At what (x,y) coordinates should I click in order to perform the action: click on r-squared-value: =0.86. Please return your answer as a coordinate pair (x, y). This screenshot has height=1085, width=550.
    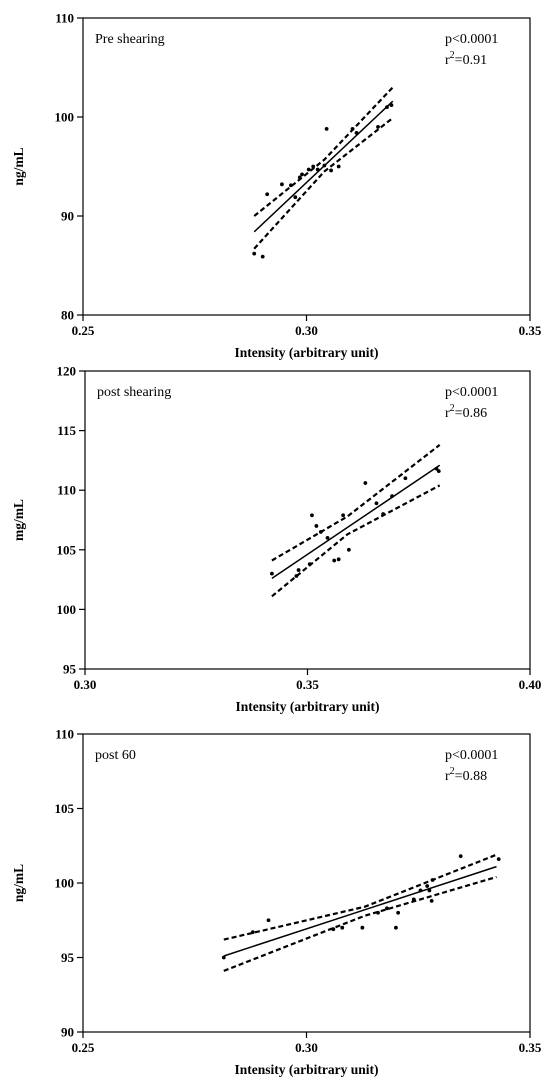
    Looking at the image, I should click on (471, 413).